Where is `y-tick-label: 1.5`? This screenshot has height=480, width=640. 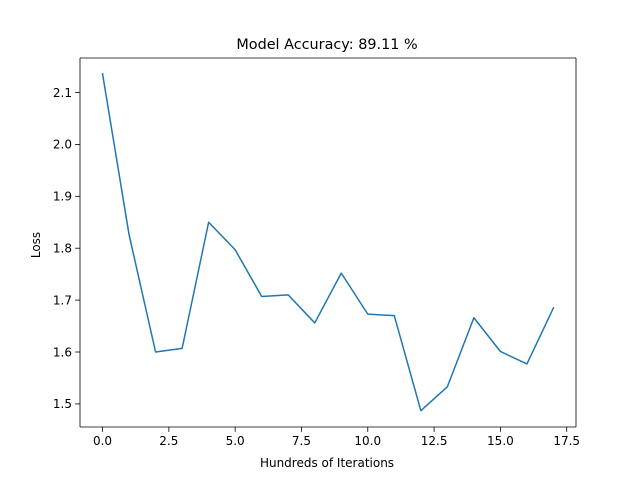 y-tick-label: 1.5 is located at coordinates (62, 404).